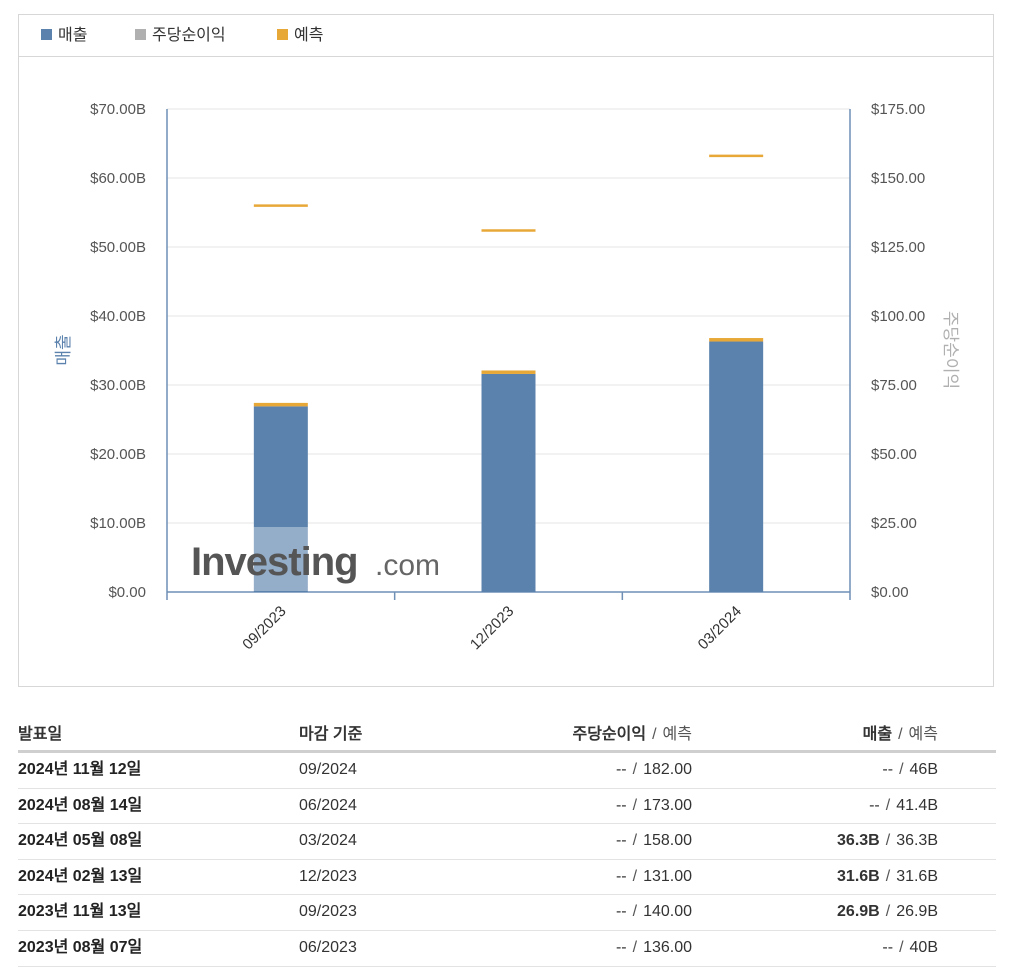 Image resolution: width=1014 pixels, height=972 pixels. What do you see at coordinates (858, 912) in the screenshot?
I see `revenue-actual: 26.9B` at bounding box center [858, 912].